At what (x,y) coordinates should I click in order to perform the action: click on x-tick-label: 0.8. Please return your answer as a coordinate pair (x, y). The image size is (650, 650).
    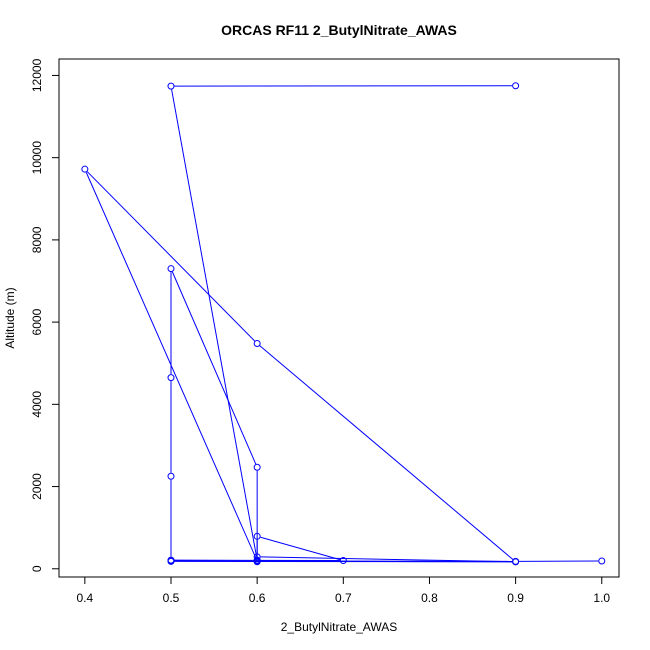
    Looking at the image, I should click on (429, 598).